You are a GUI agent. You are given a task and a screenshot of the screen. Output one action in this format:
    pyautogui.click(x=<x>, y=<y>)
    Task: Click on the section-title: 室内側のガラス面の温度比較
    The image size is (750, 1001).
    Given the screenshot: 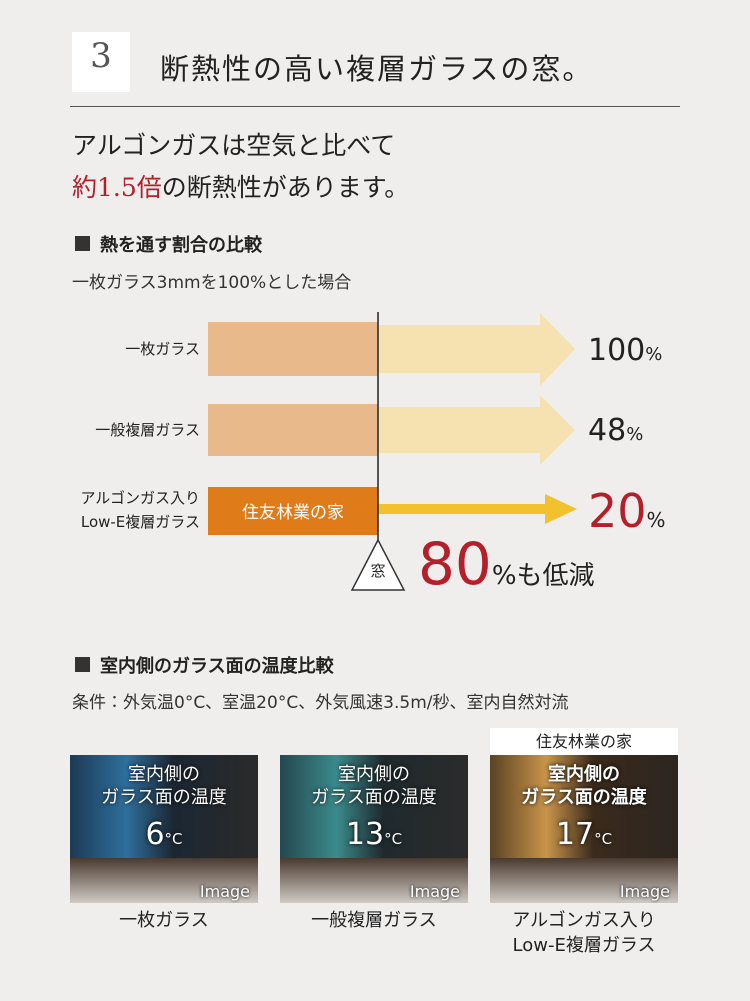 What is the action you would take?
    pyautogui.click(x=217, y=666)
    